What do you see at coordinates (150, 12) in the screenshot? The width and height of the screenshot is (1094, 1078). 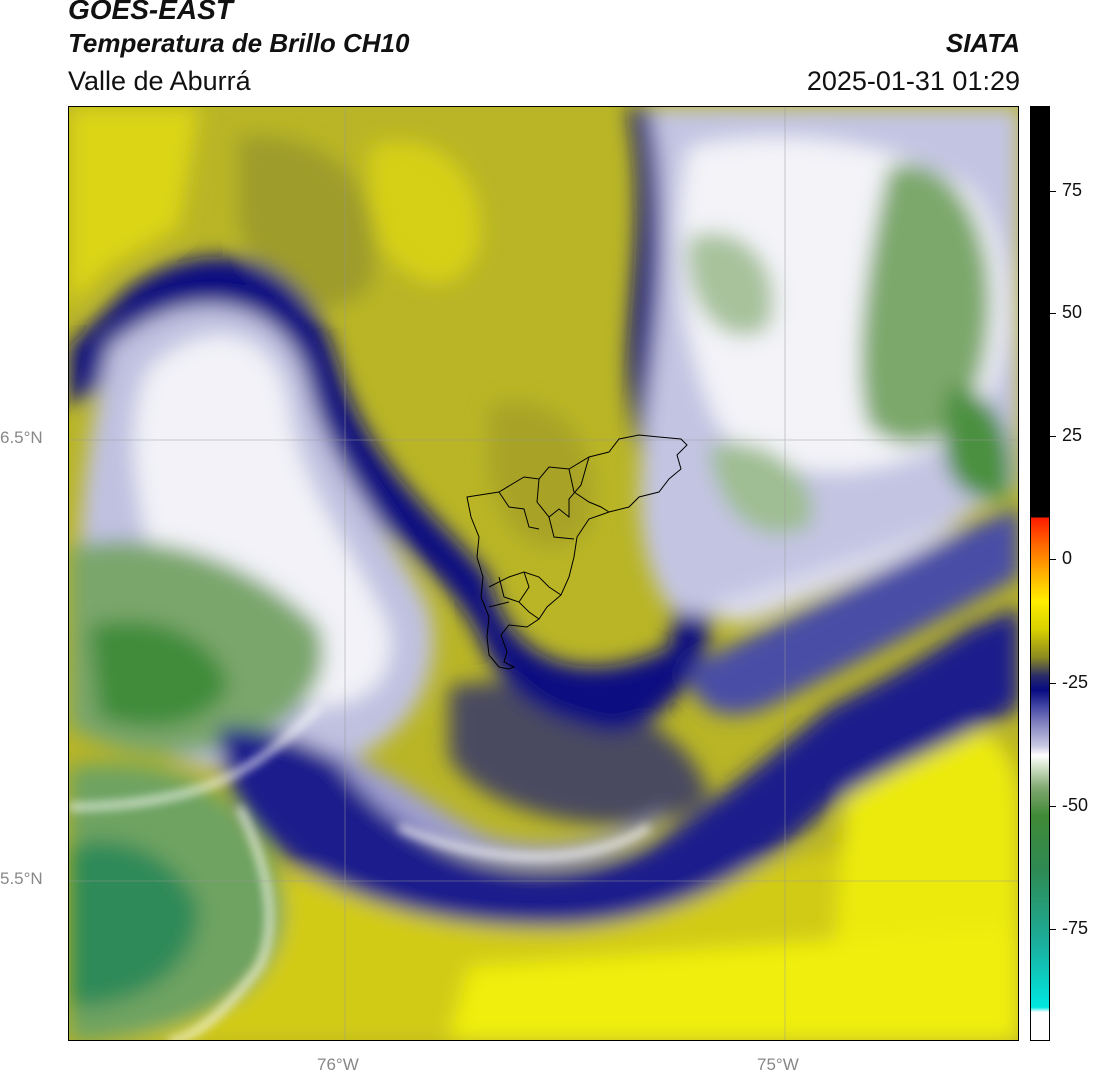 I see `satellite-title: GOES-EAST` at bounding box center [150, 12].